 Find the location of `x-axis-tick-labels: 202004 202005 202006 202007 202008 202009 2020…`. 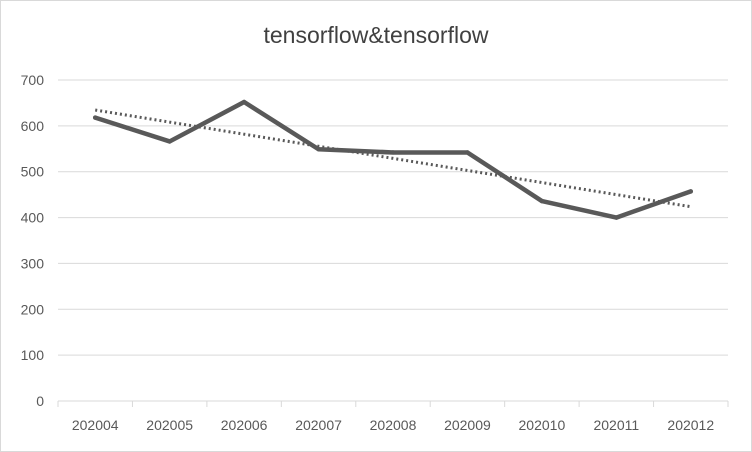

x-axis-tick-labels: 202004 202005 202006 202007 202008 202009 2020… is located at coordinates (393, 425).